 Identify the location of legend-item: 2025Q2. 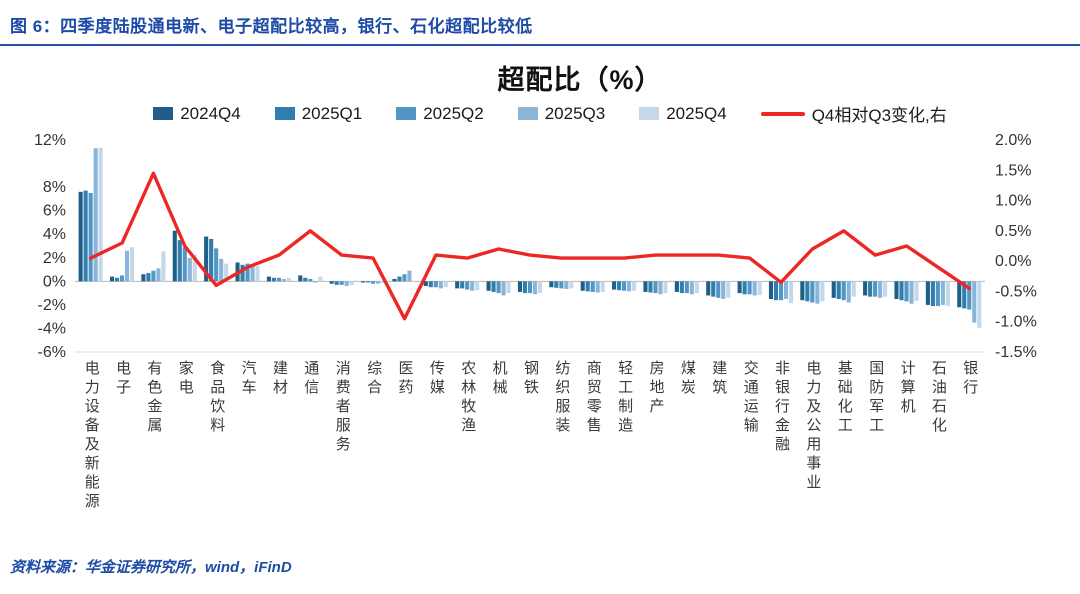
(440, 114).